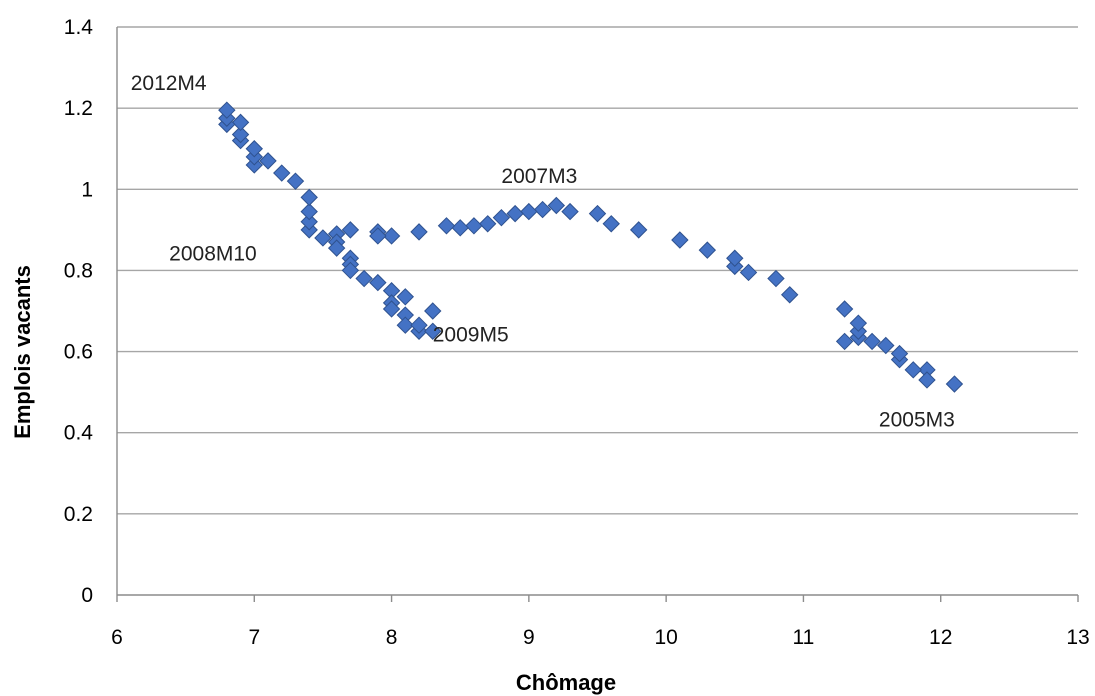 The height and width of the screenshot is (696, 1095). Describe the element at coordinates (117, 637) in the screenshot. I see `x-tick-label: 6` at that location.